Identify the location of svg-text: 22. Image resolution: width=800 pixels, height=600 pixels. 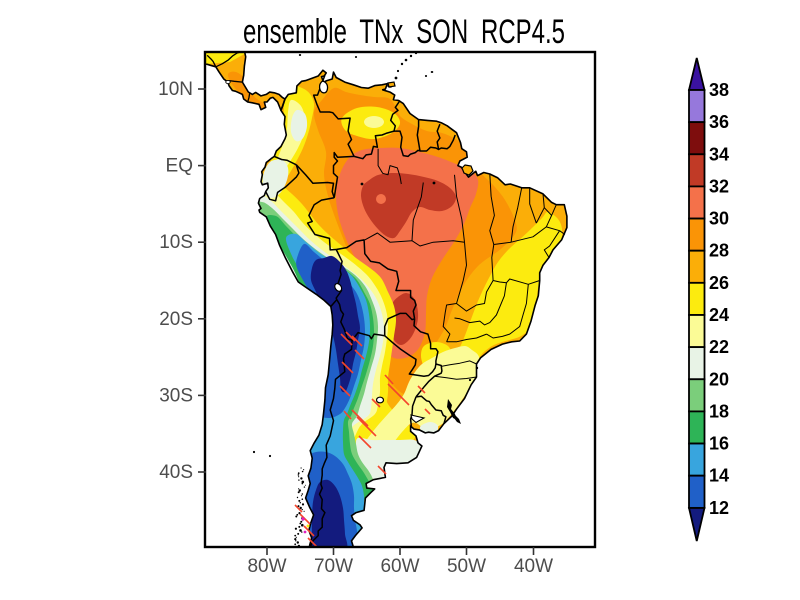
(719, 347).